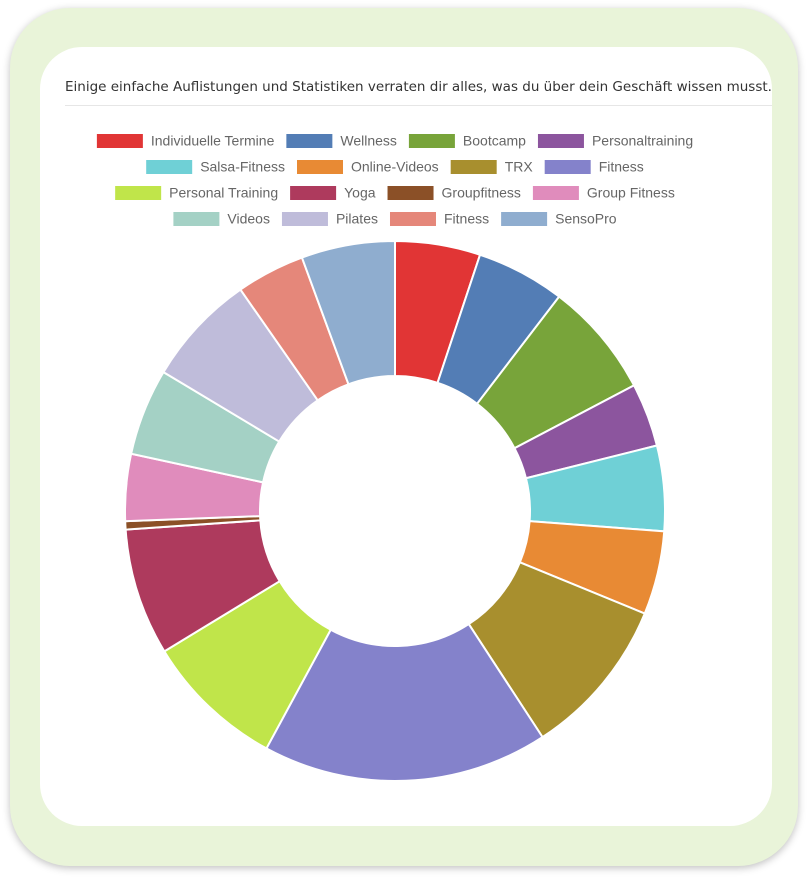 Image resolution: width=812 pixels, height=878 pixels. I want to click on legend-label: Individuelle Termine, so click(213, 141).